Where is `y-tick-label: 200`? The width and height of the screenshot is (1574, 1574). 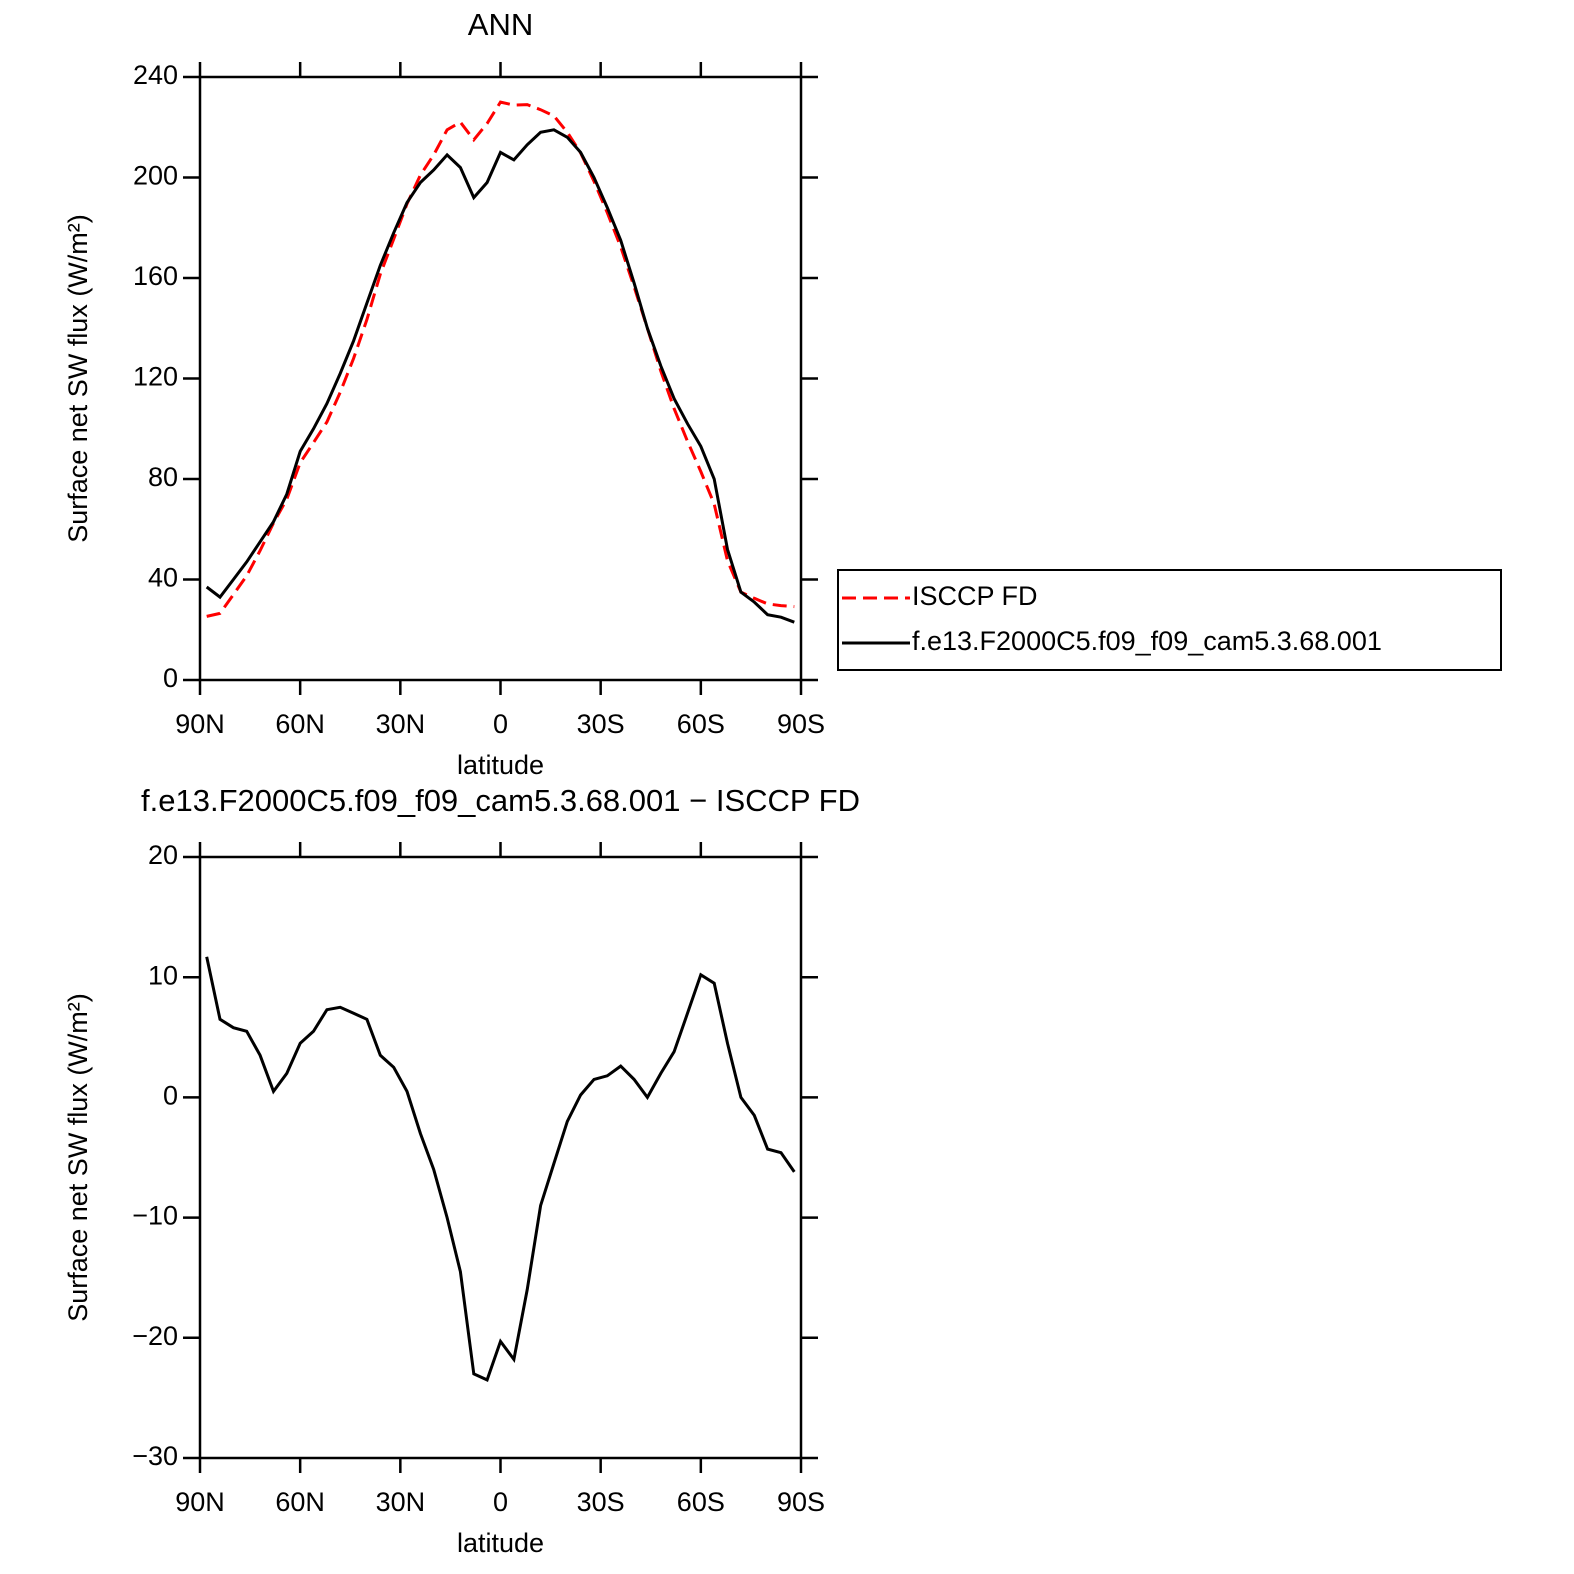
y-tick-label: 200 is located at coordinates (155, 176).